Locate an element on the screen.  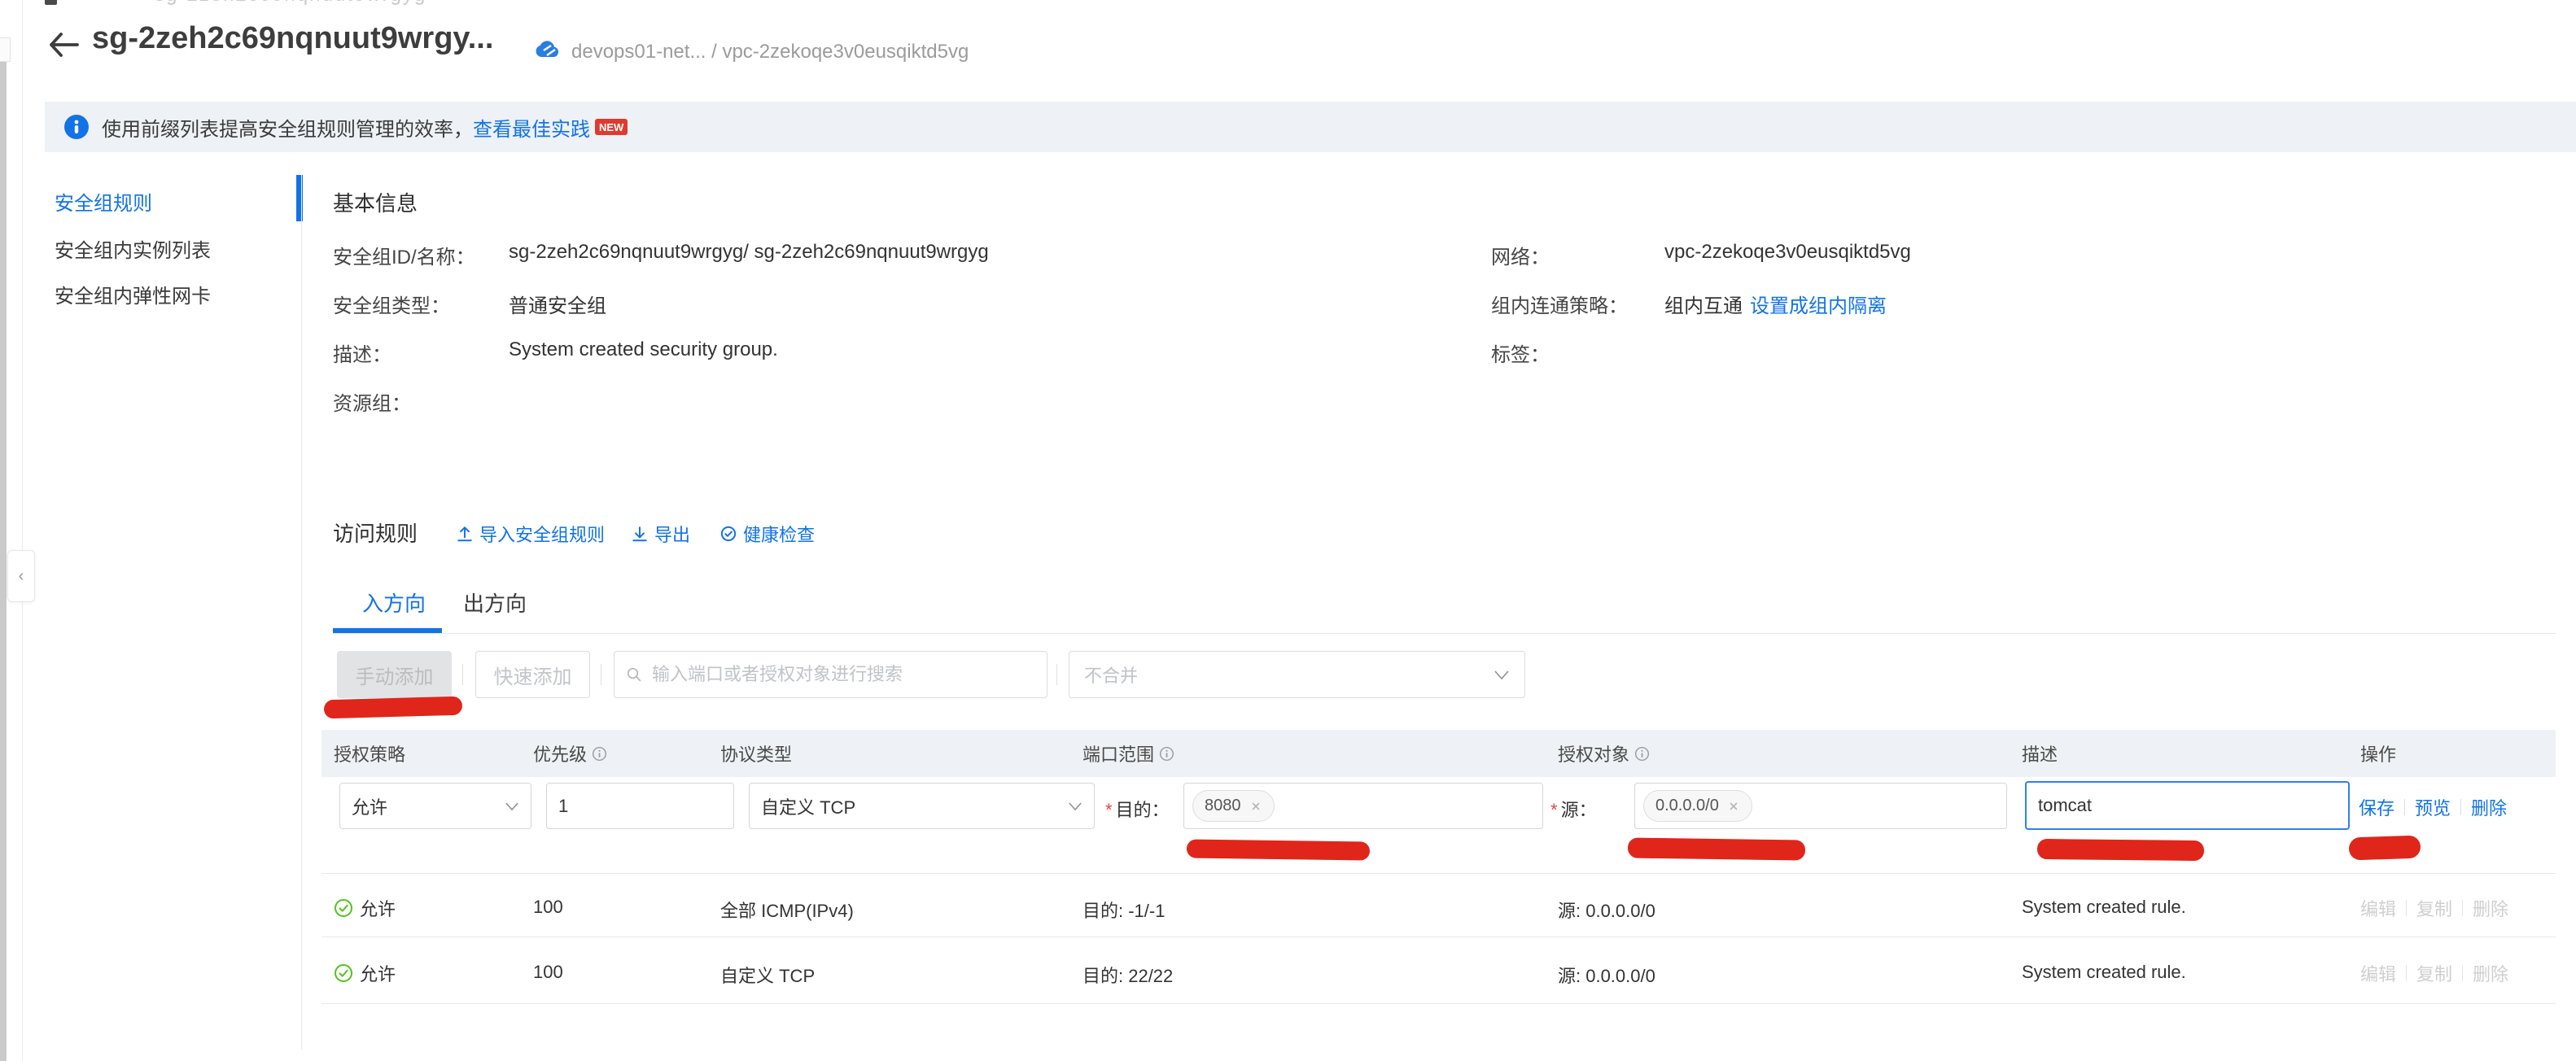
network-value: vpc-2zekoqe3v0eusqiktd5vg is located at coordinates (1787, 252).